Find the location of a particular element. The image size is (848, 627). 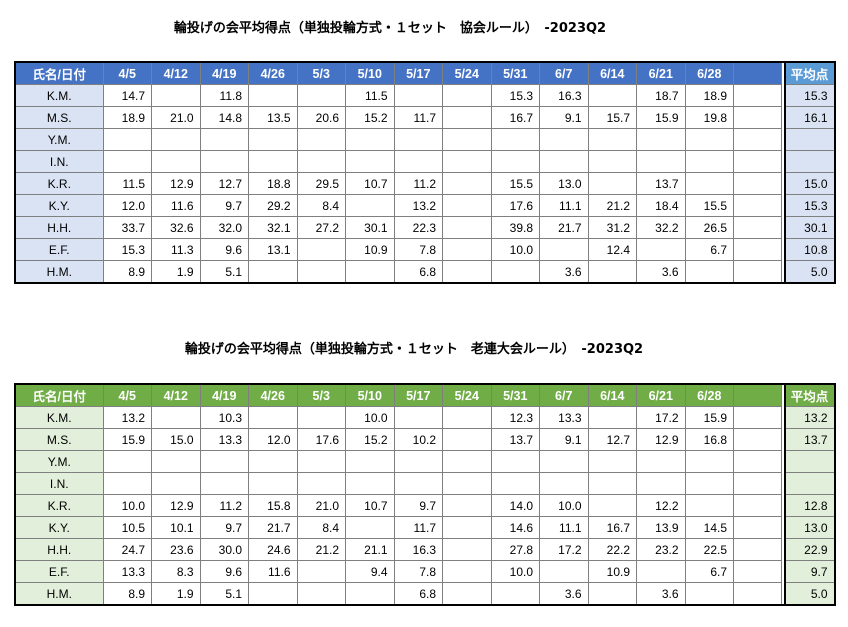

header-date: 6/7 is located at coordinates (564, 395).